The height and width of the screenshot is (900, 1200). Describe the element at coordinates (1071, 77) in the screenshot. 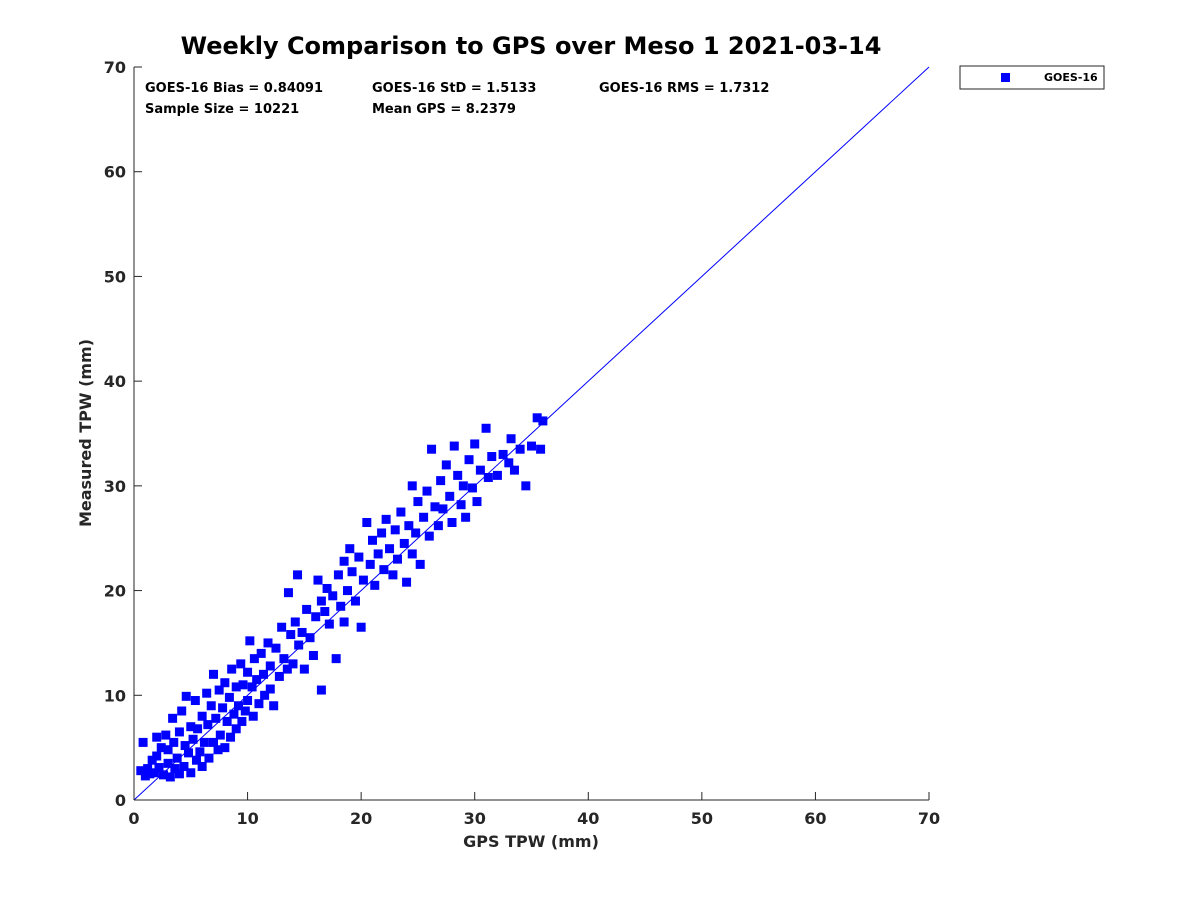

I see `legend-label-goes16: GOES-16` at that location.